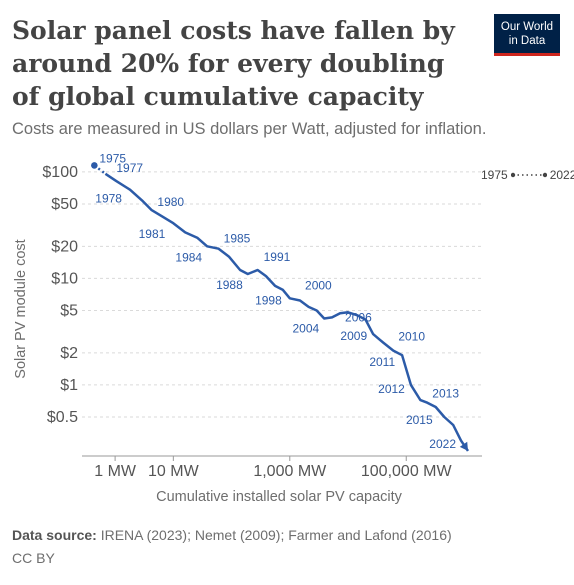 The height and width of the screenshot is (585, 574). What do you see at coordinates (407, 471) in the screenshot?
I see `x-tick-label: 100,000 MW` at bounding box center [407, 471].